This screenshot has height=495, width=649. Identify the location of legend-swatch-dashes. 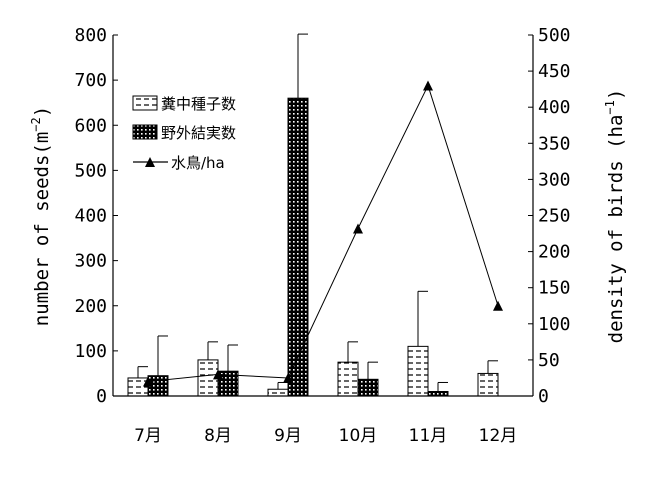
(145, 103).